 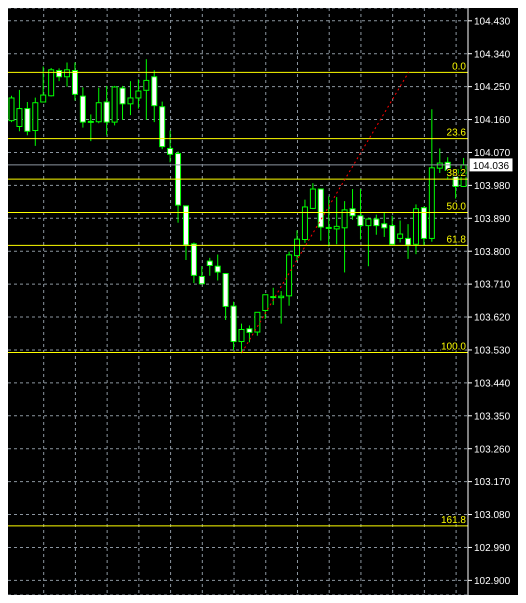 I want to click on annotation: 61.8, so click(x=456, y=240).